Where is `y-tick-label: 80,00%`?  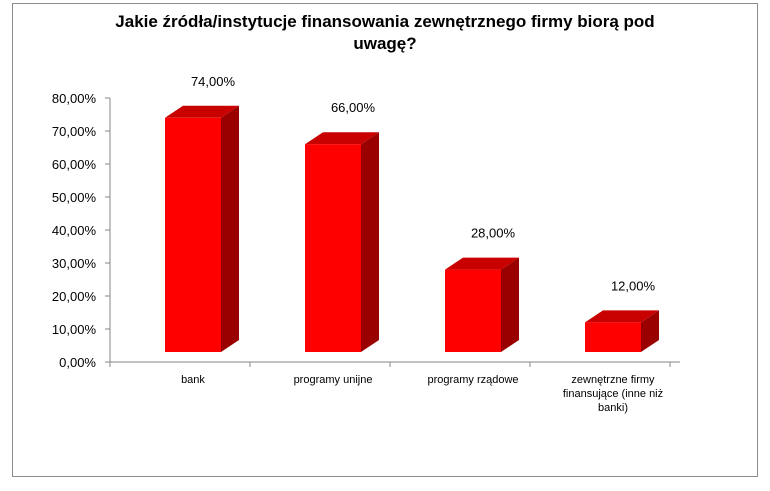 y-tick-label: 80,00% is located at coordinates (74, 98).